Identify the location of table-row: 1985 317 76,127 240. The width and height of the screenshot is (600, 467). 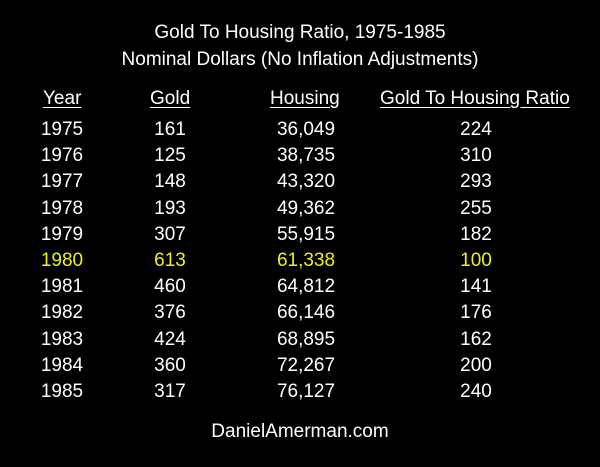
(300, 392).